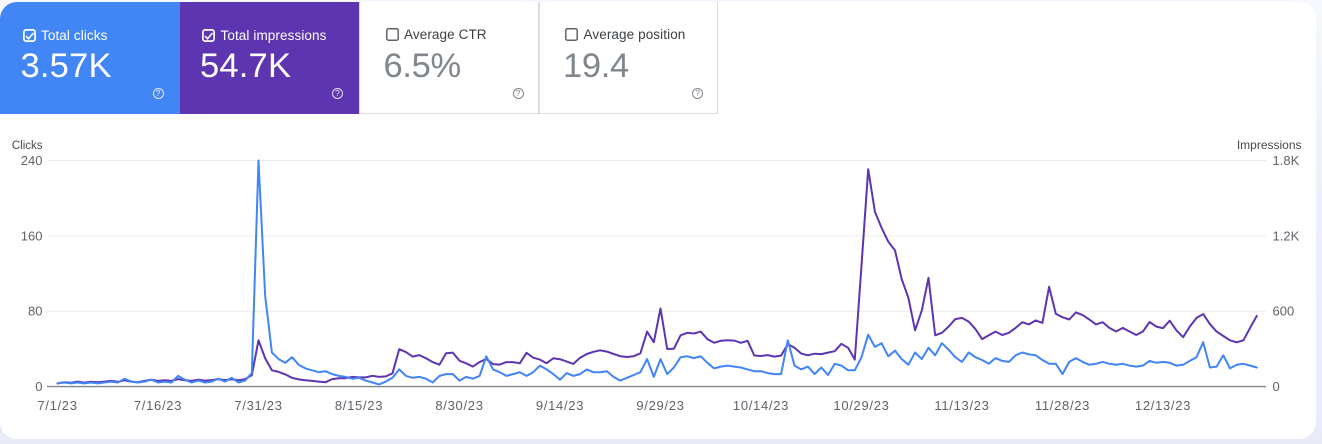  I want to click on svg-text: 7/1/23, so click(57, 405).